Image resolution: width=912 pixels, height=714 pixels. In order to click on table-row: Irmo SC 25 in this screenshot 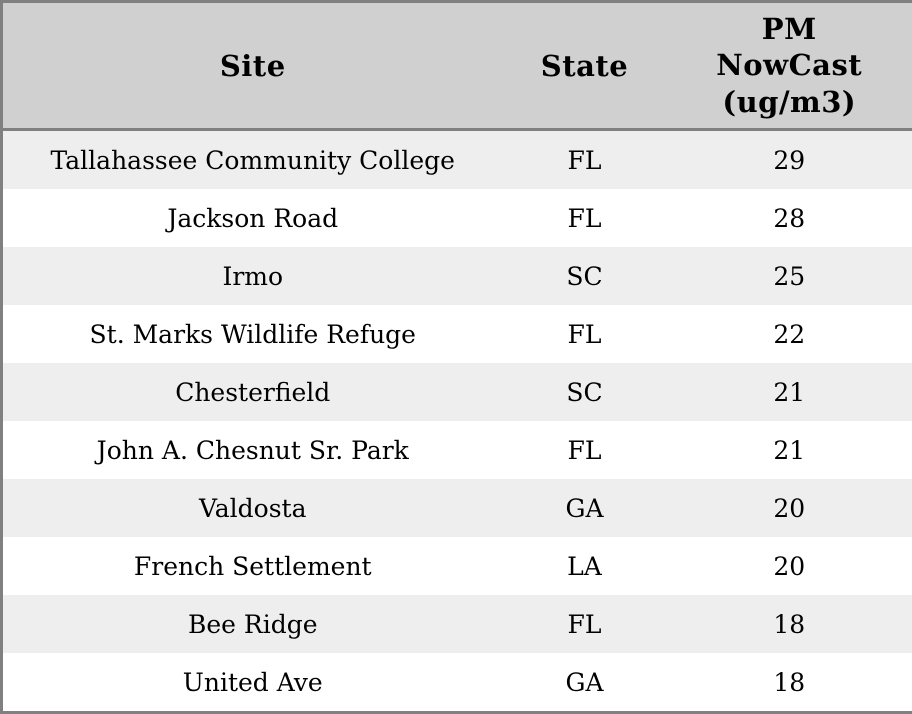, I will do `click(457, 276)`.